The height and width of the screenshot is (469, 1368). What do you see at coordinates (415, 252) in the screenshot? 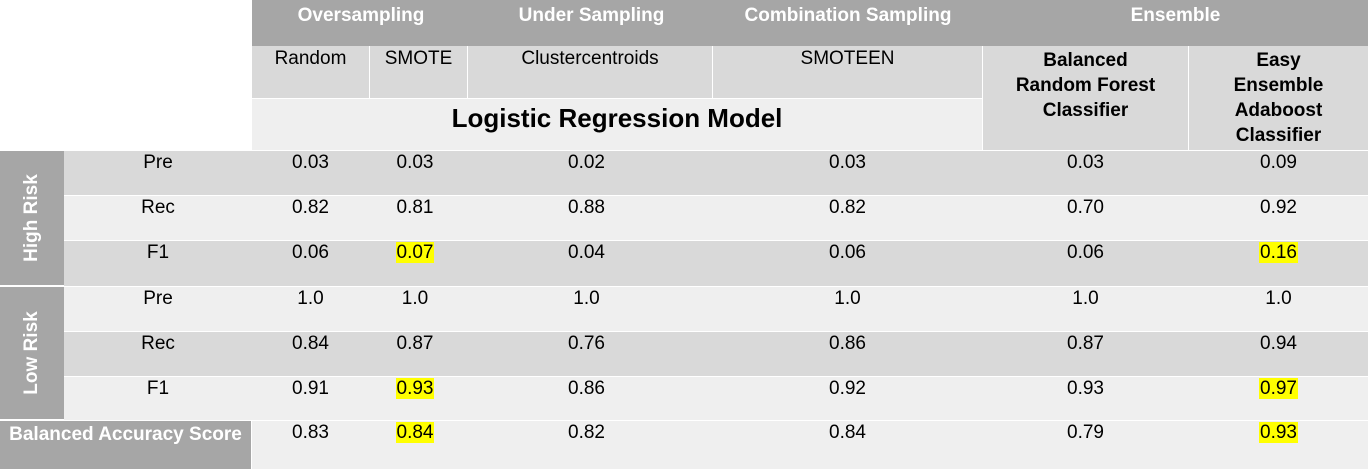
I see `highlighted-value: 0.07` at bounding box center [415, 252].